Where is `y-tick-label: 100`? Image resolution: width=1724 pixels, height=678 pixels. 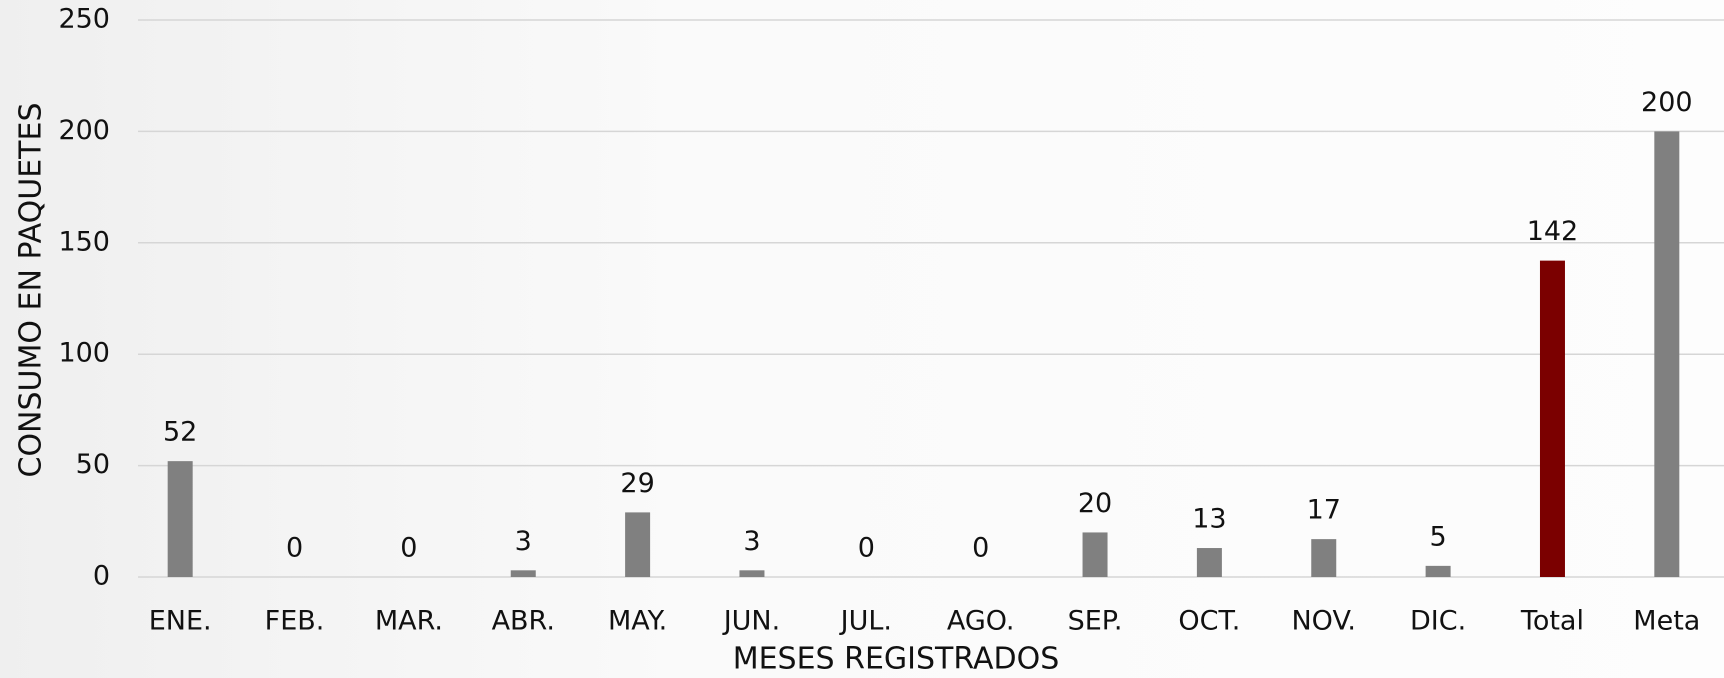
y-tick-label: 100 is located at coordinates (84, 353).